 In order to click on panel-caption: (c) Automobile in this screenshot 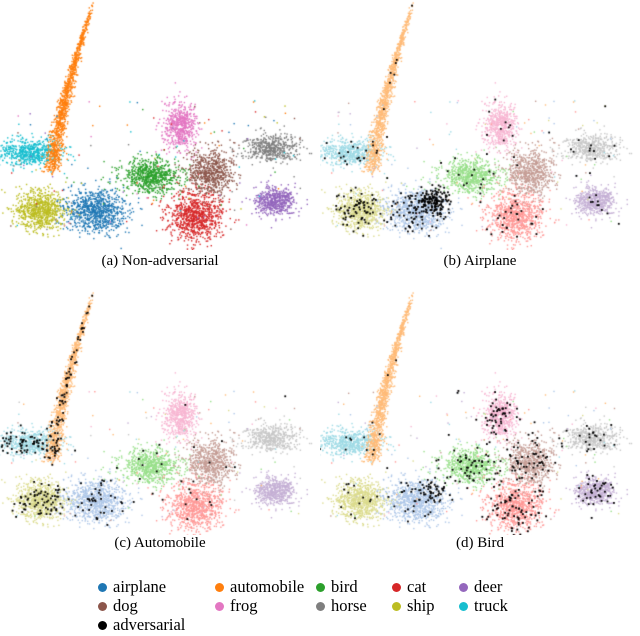, I will do `click(160, 543)`.